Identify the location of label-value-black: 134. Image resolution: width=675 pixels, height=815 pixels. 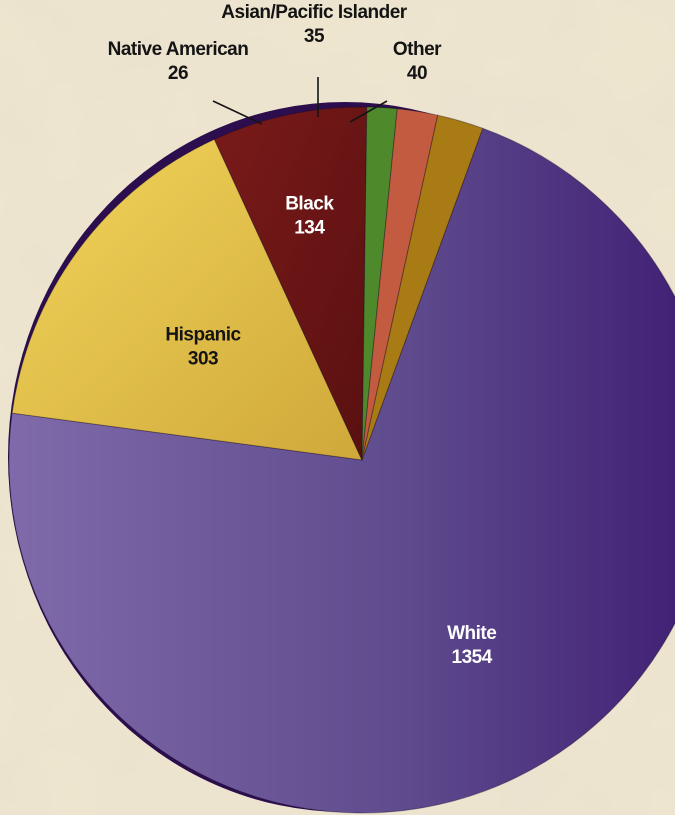
(309, 227).